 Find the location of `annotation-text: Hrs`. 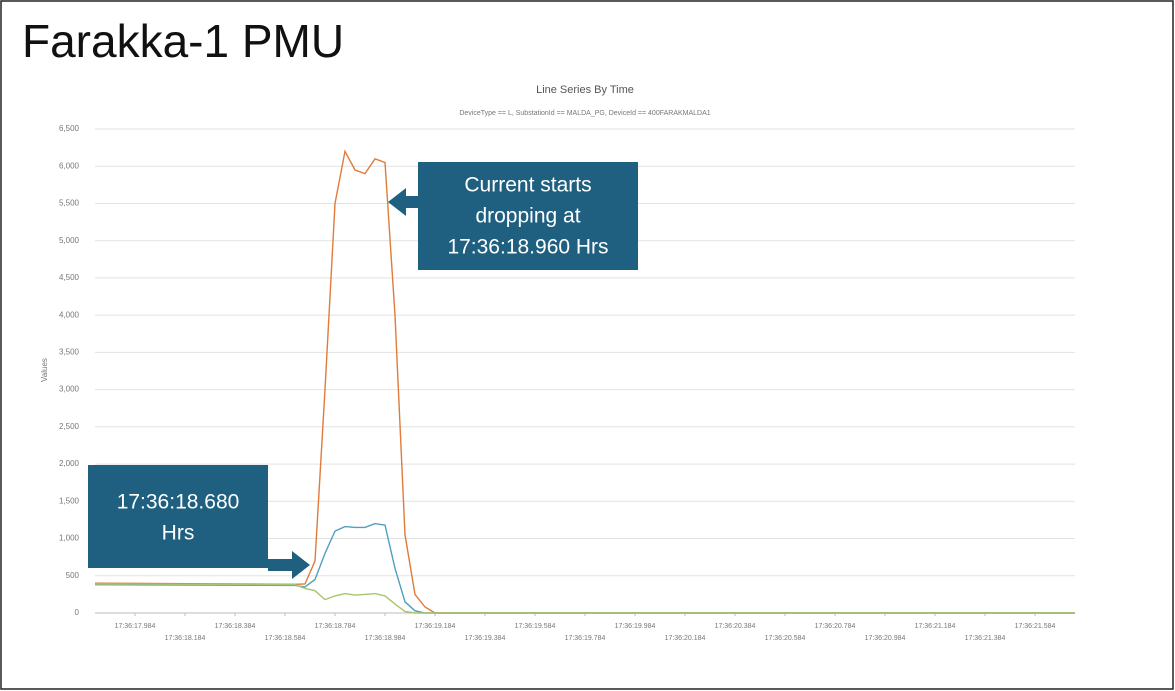

annotation-text: Hrs is located at coordinates (178, 533).